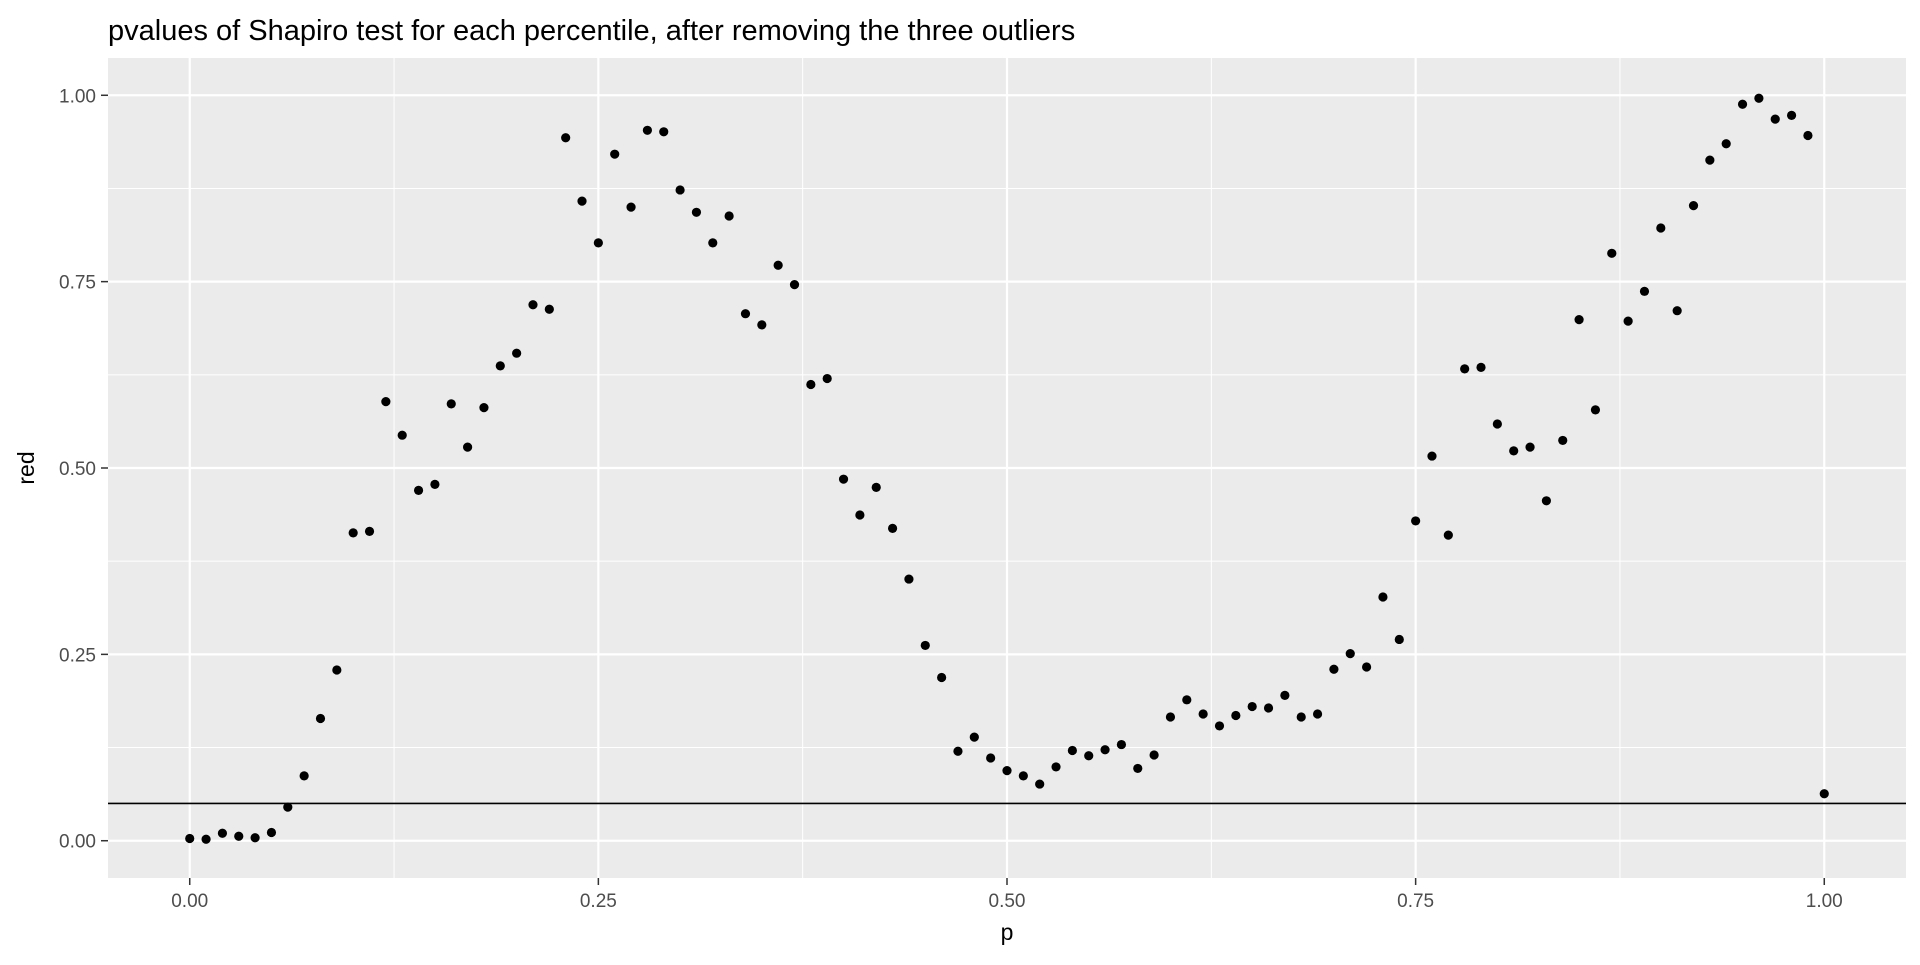 This screenshot has height=965, width=1920. Describe the element at coordinates (1415, 901) in the screenshot. I see `x-tick-label: 0.75` at that location.